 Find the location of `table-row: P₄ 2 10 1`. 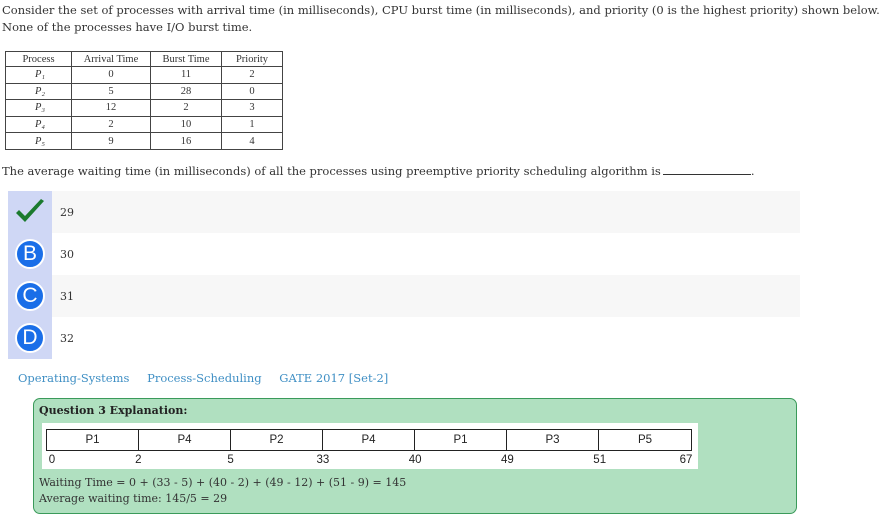

table-row: P₄ 2 10 1 is located at coordinates (144, 124).